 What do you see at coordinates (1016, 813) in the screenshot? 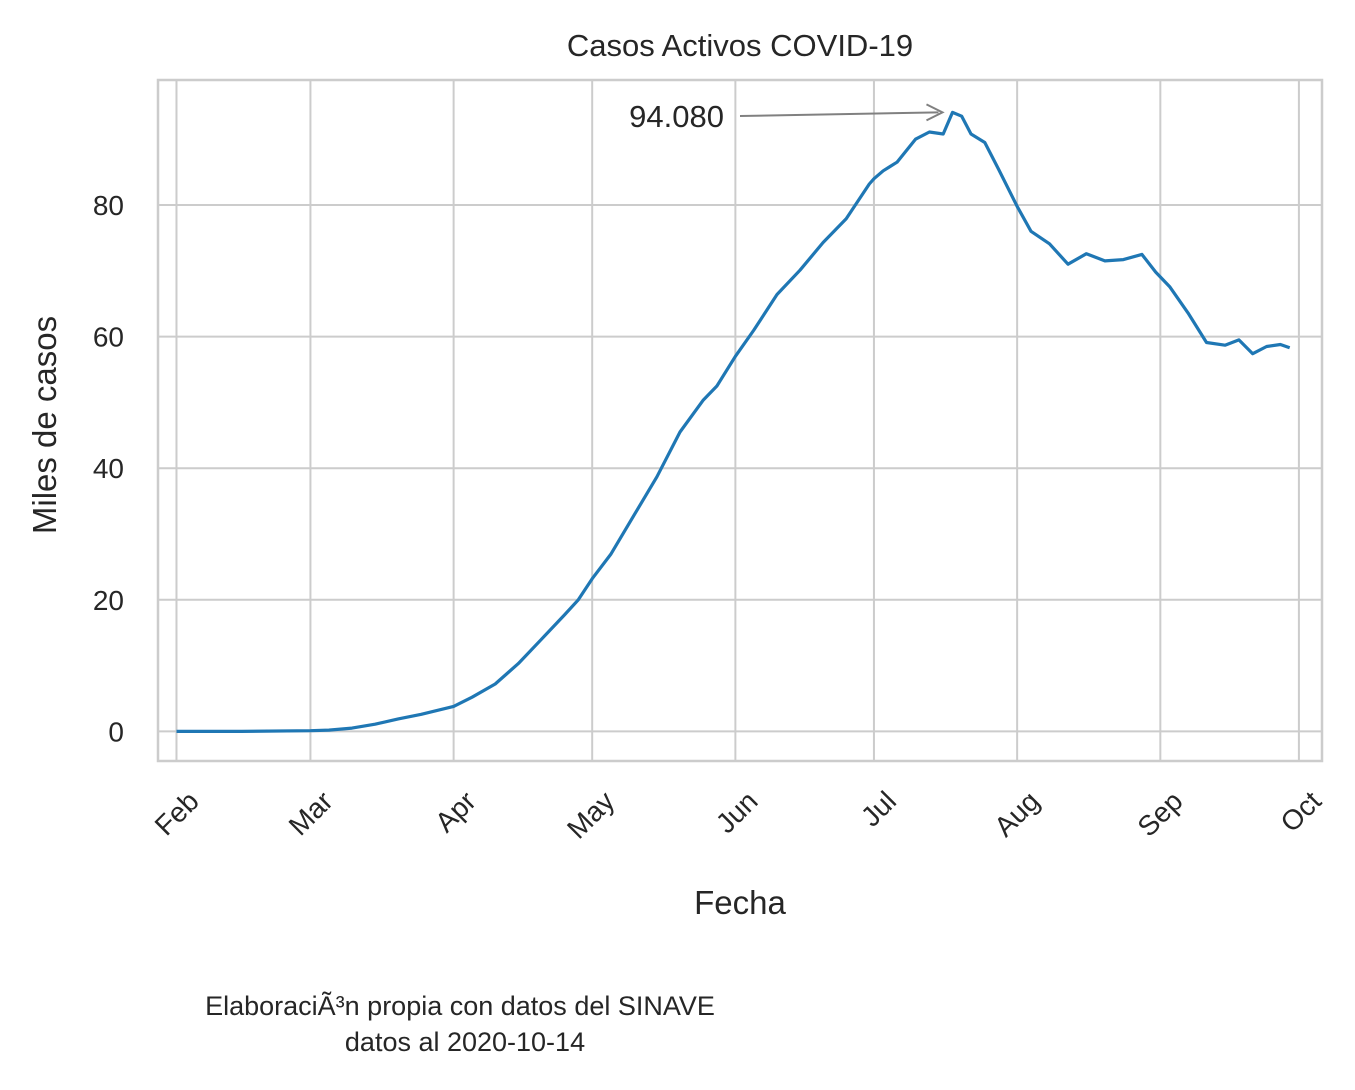
I see `x-tick-label: Aug` at bounding box center [1016, 813].